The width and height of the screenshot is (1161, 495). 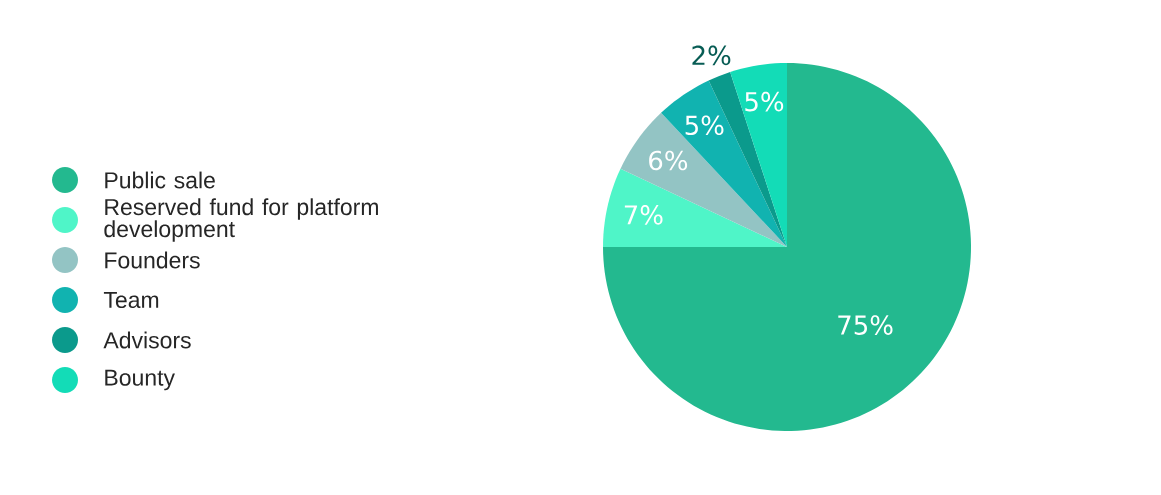 What do you see at coordinates (643, 215) in the screenshot?
I see `data-label: 7%` at bounding box center [643, 215].